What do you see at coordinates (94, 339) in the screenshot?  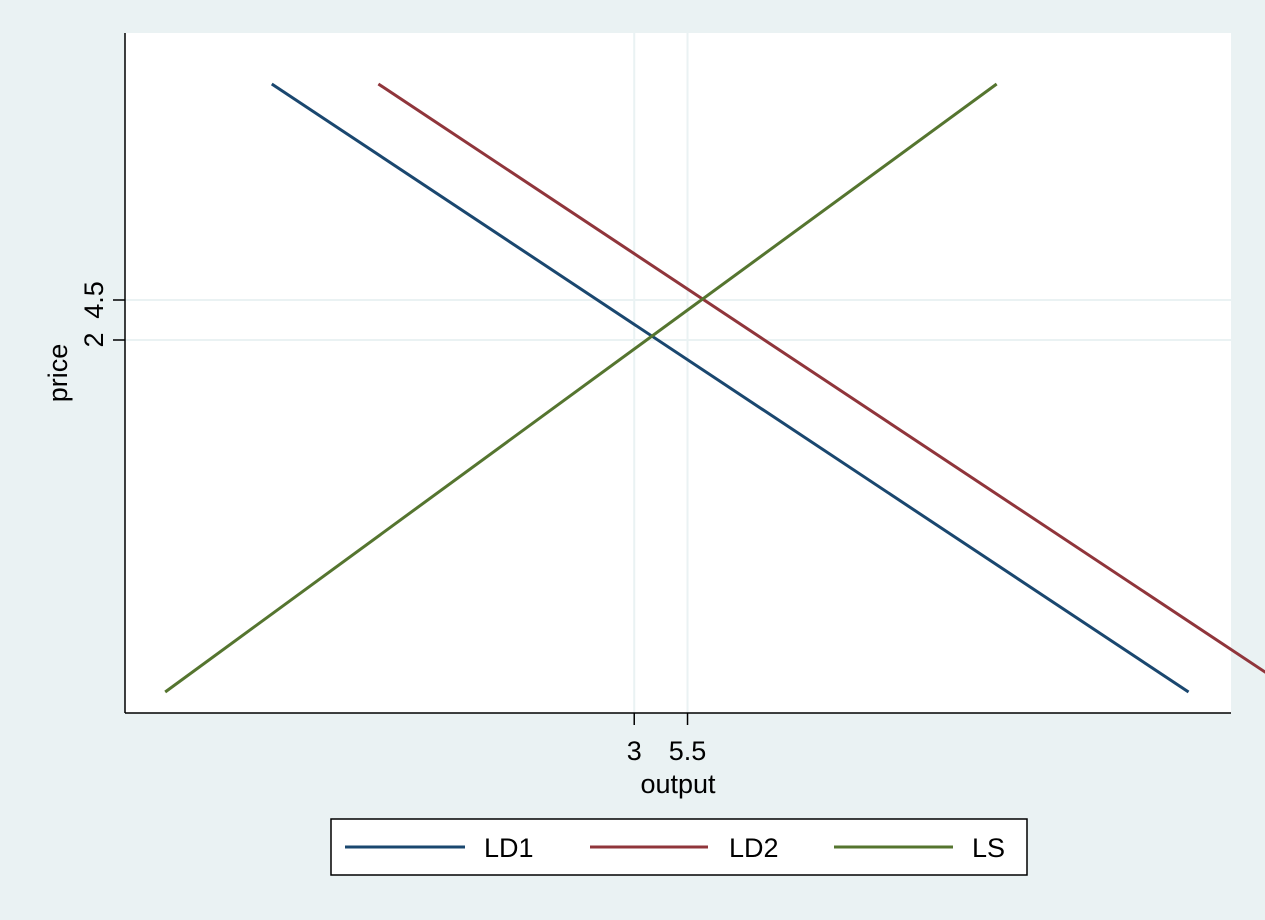 I see `y-tick-label: 2` at bounding box center [94, 339].